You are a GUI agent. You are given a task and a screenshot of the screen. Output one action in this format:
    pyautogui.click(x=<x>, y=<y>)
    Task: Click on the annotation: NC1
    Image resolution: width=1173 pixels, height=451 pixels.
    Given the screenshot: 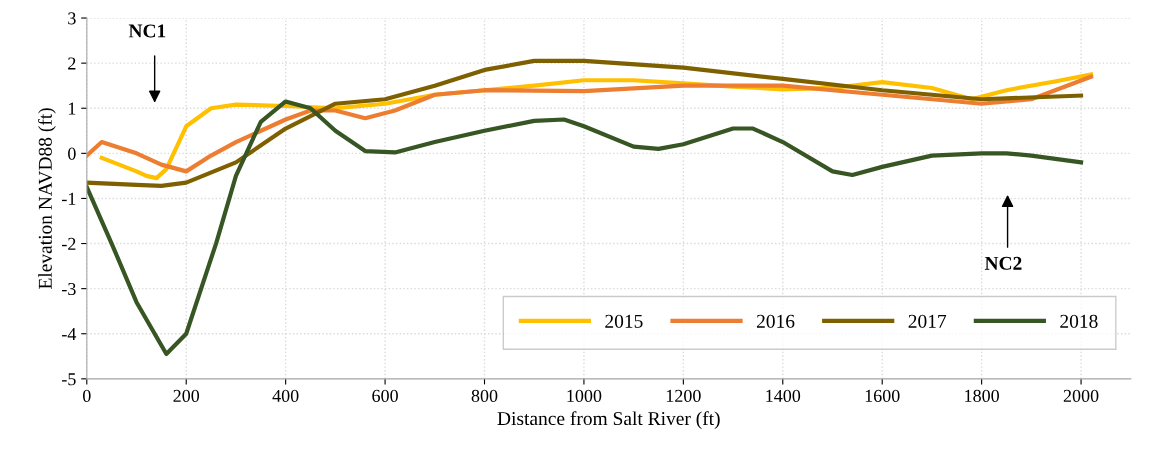 What is the action you would take?
    pyautogui.click(x=147, y=31)
    